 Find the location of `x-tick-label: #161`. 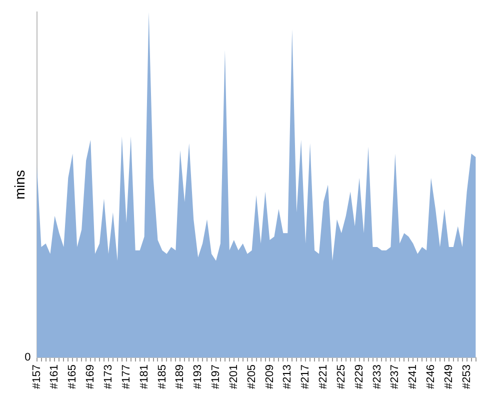

x-tick-label: #161 is located at coordinates (54, 377).